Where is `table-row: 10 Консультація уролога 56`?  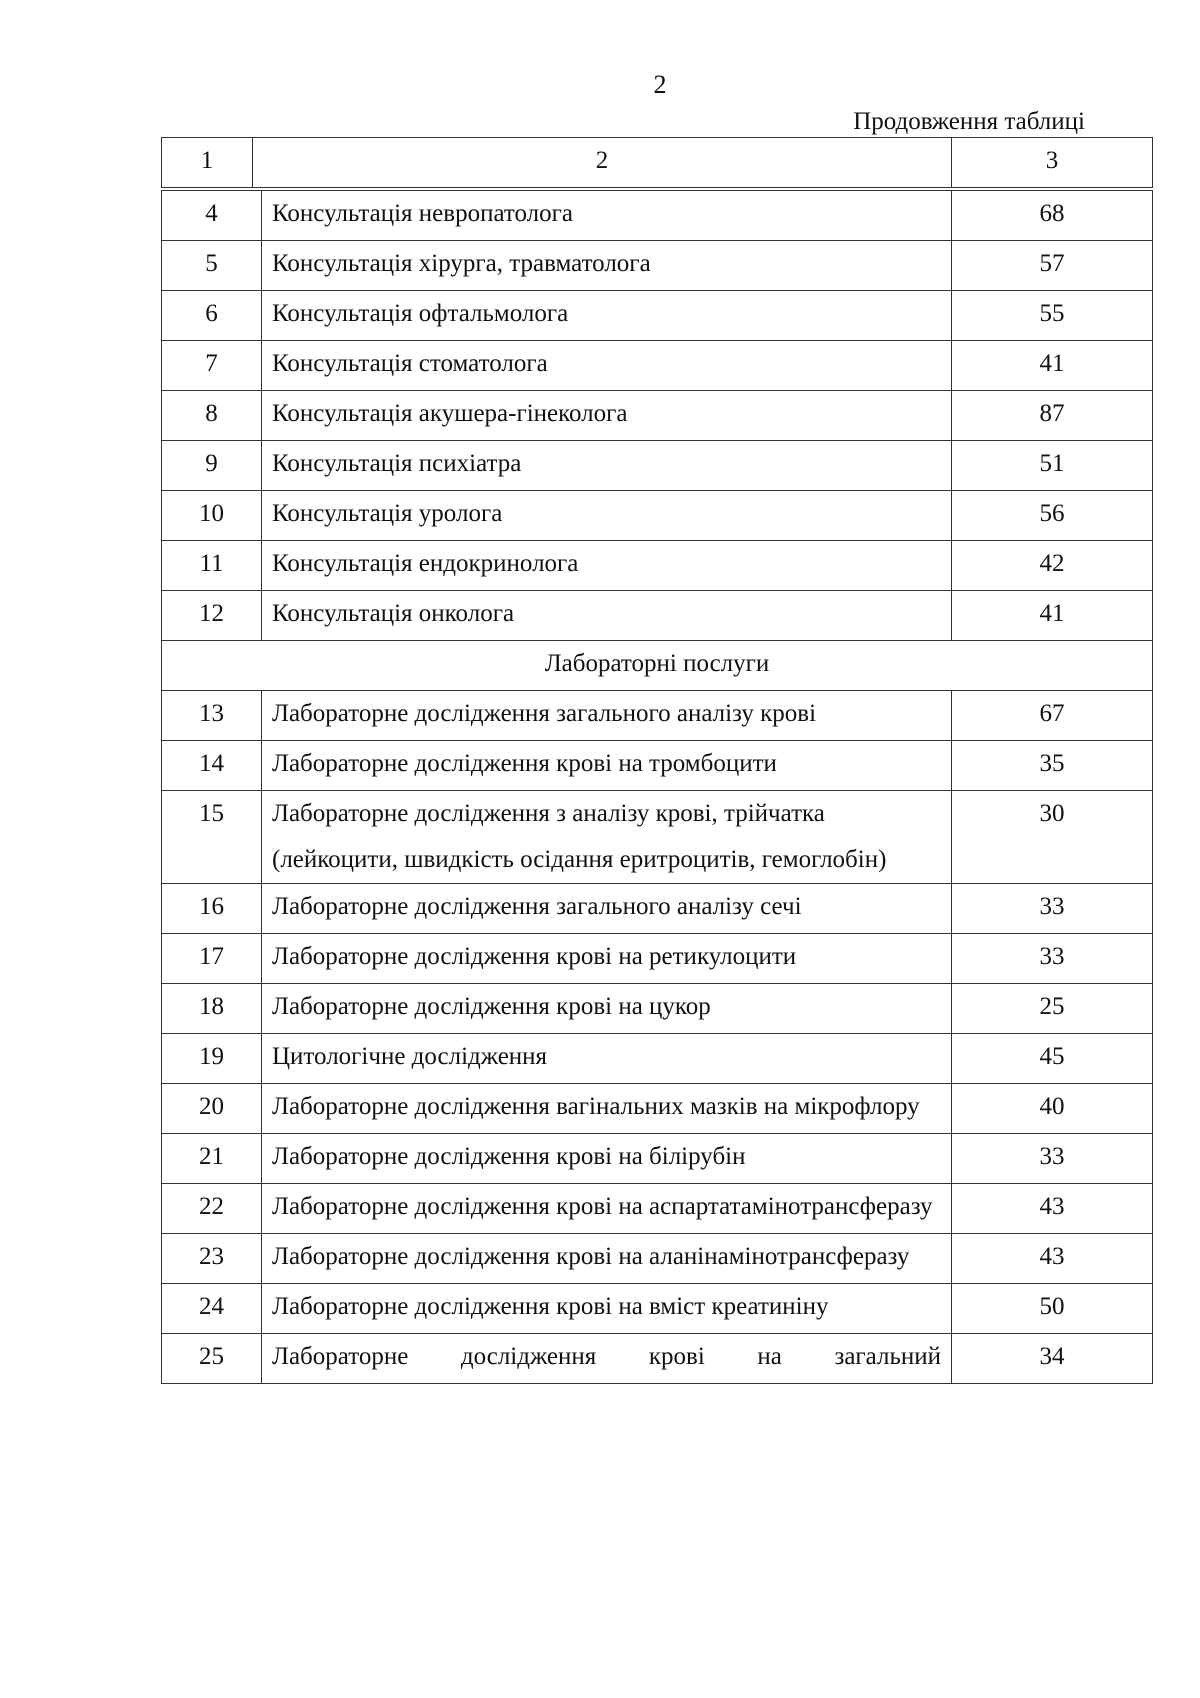 table-row: 10 Консультація уролога 56 is located at coordinates (657, 515).